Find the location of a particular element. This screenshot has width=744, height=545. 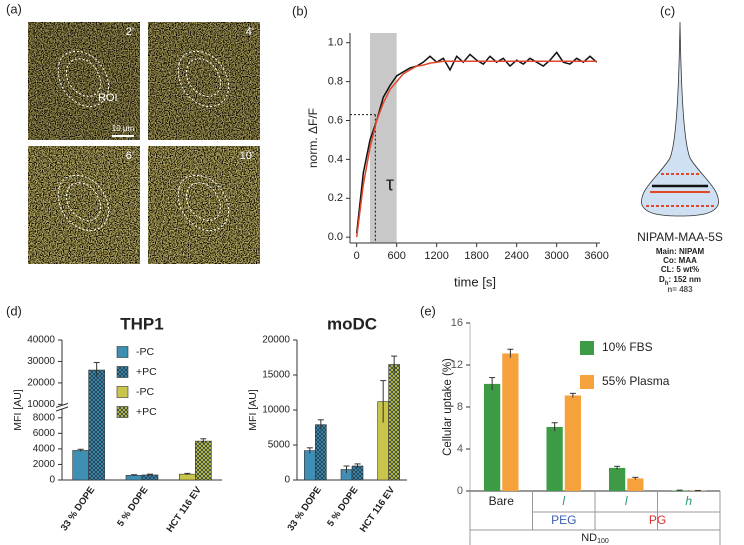

x-tick-label: Bare is located at coordinates (502, 501).